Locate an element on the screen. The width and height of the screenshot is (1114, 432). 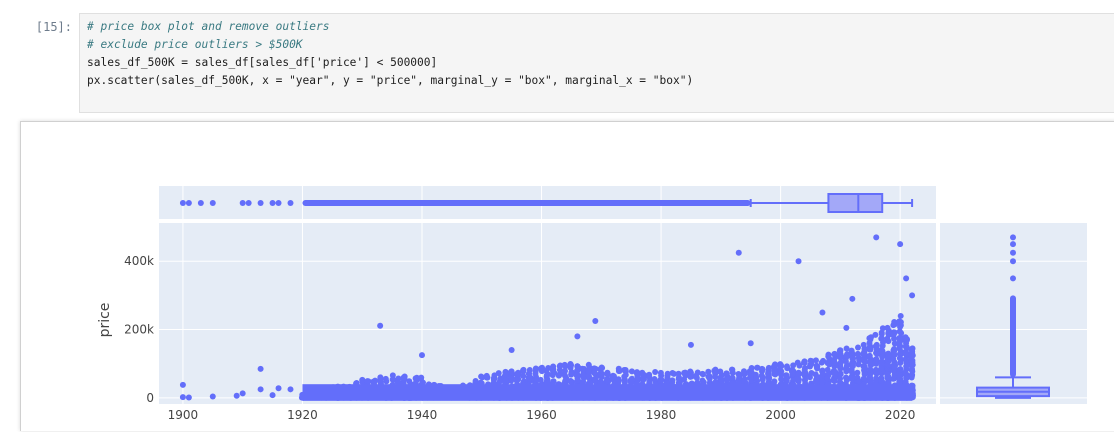
y-tick-label: 0 is located at coordinates (150, 398).